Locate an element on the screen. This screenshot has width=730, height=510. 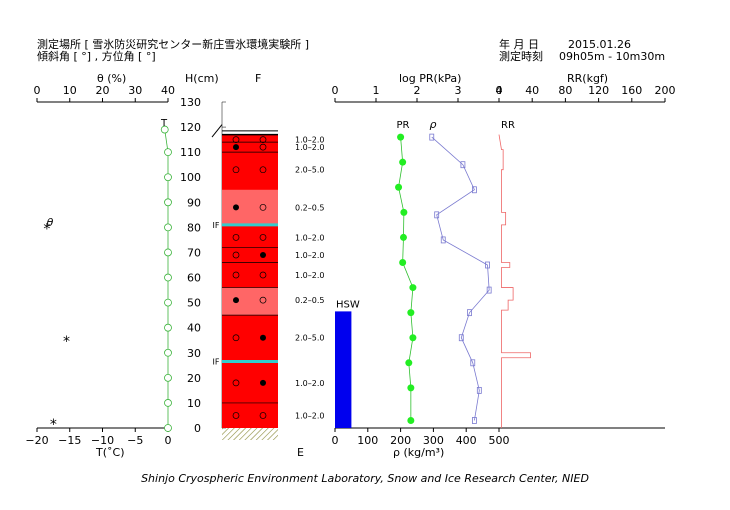
height-tick-label: 120 is located at coordinates (190, 127).